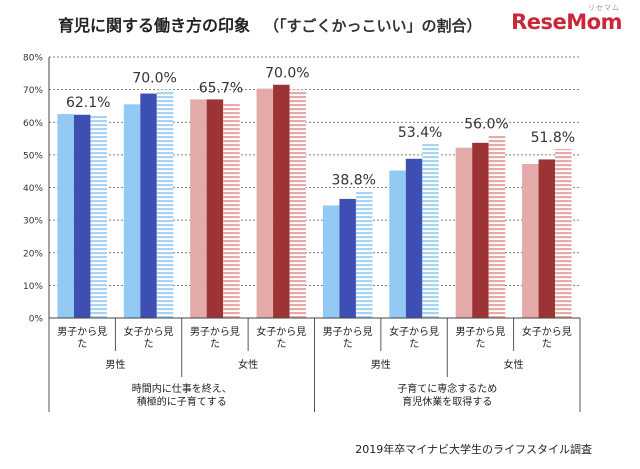 The width and height of the screenshot is (640, 469). I want to click on category-label: 時間内に仕事を終え、積極的に子育てする, so click(182, 395).